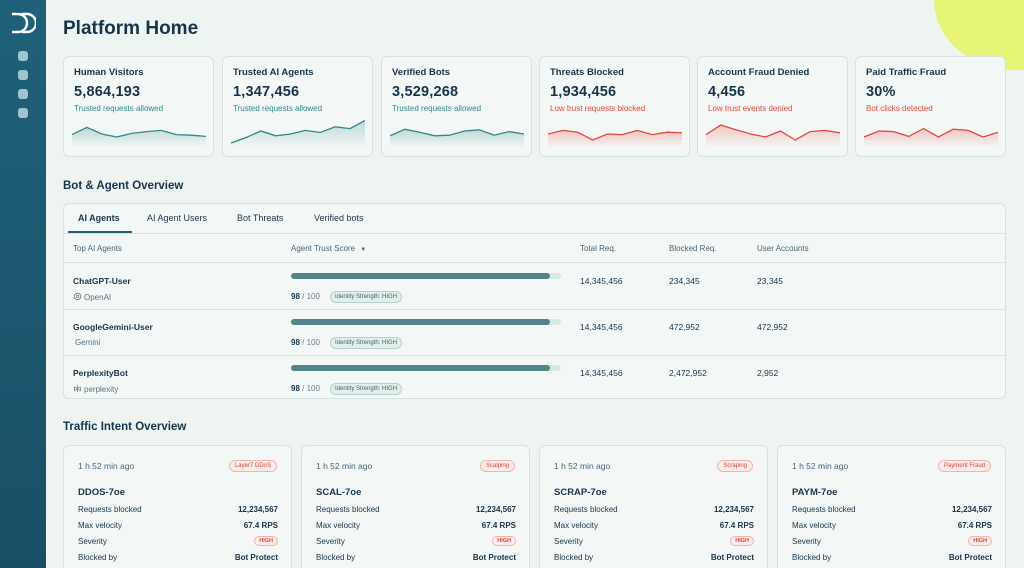 The image size is (1024, 568). What do you see at coordinates (123, 186) in the screenshot?
I see `overview-title: Bot & Agent Overview` at bounding box center [123, 186].